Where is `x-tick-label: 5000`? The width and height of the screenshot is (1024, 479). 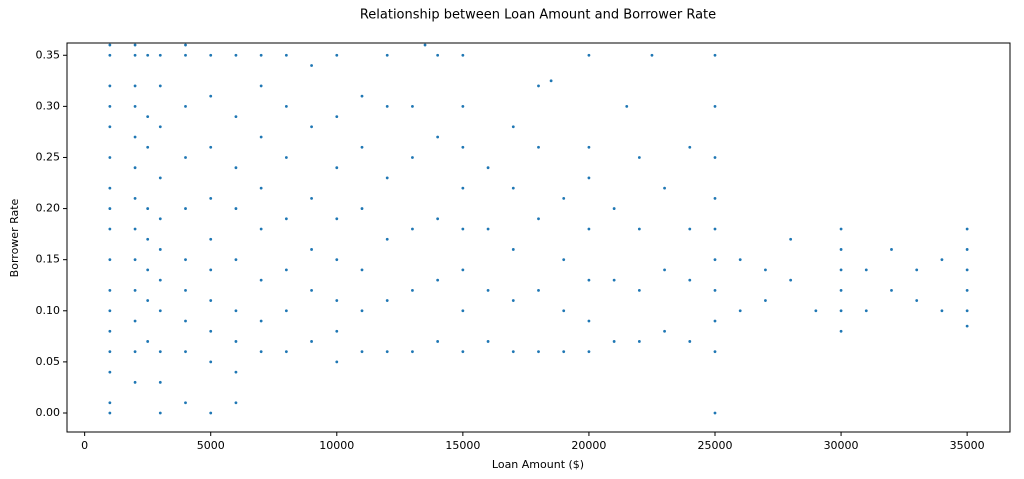 x-tick-label: 5000 is located at coordinates (211, 445).